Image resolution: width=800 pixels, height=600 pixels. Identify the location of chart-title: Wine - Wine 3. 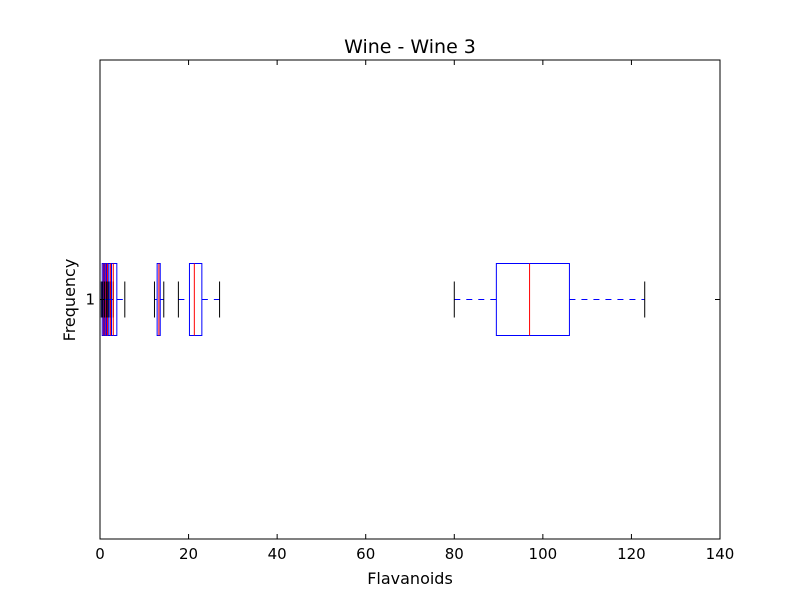
(410, 47).